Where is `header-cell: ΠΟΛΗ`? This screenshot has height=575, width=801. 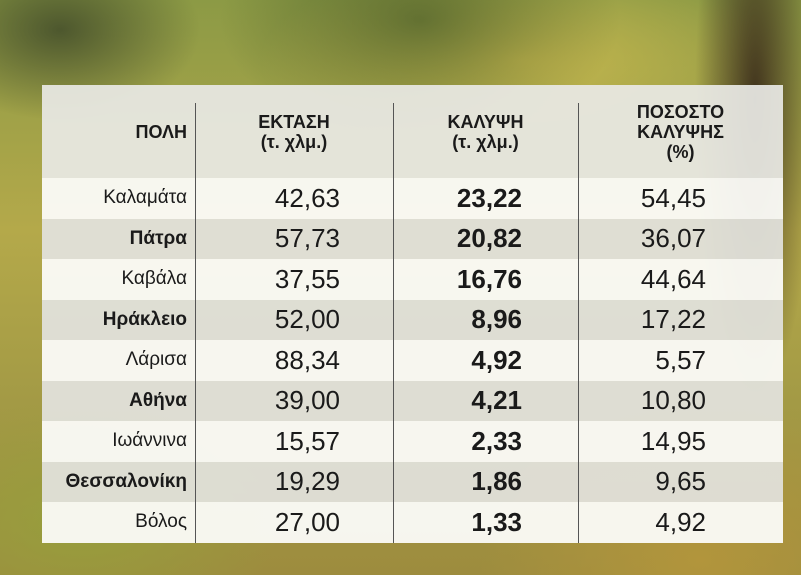
header-cell: ΠΟΛΗ is located at coordinates (118, 131).